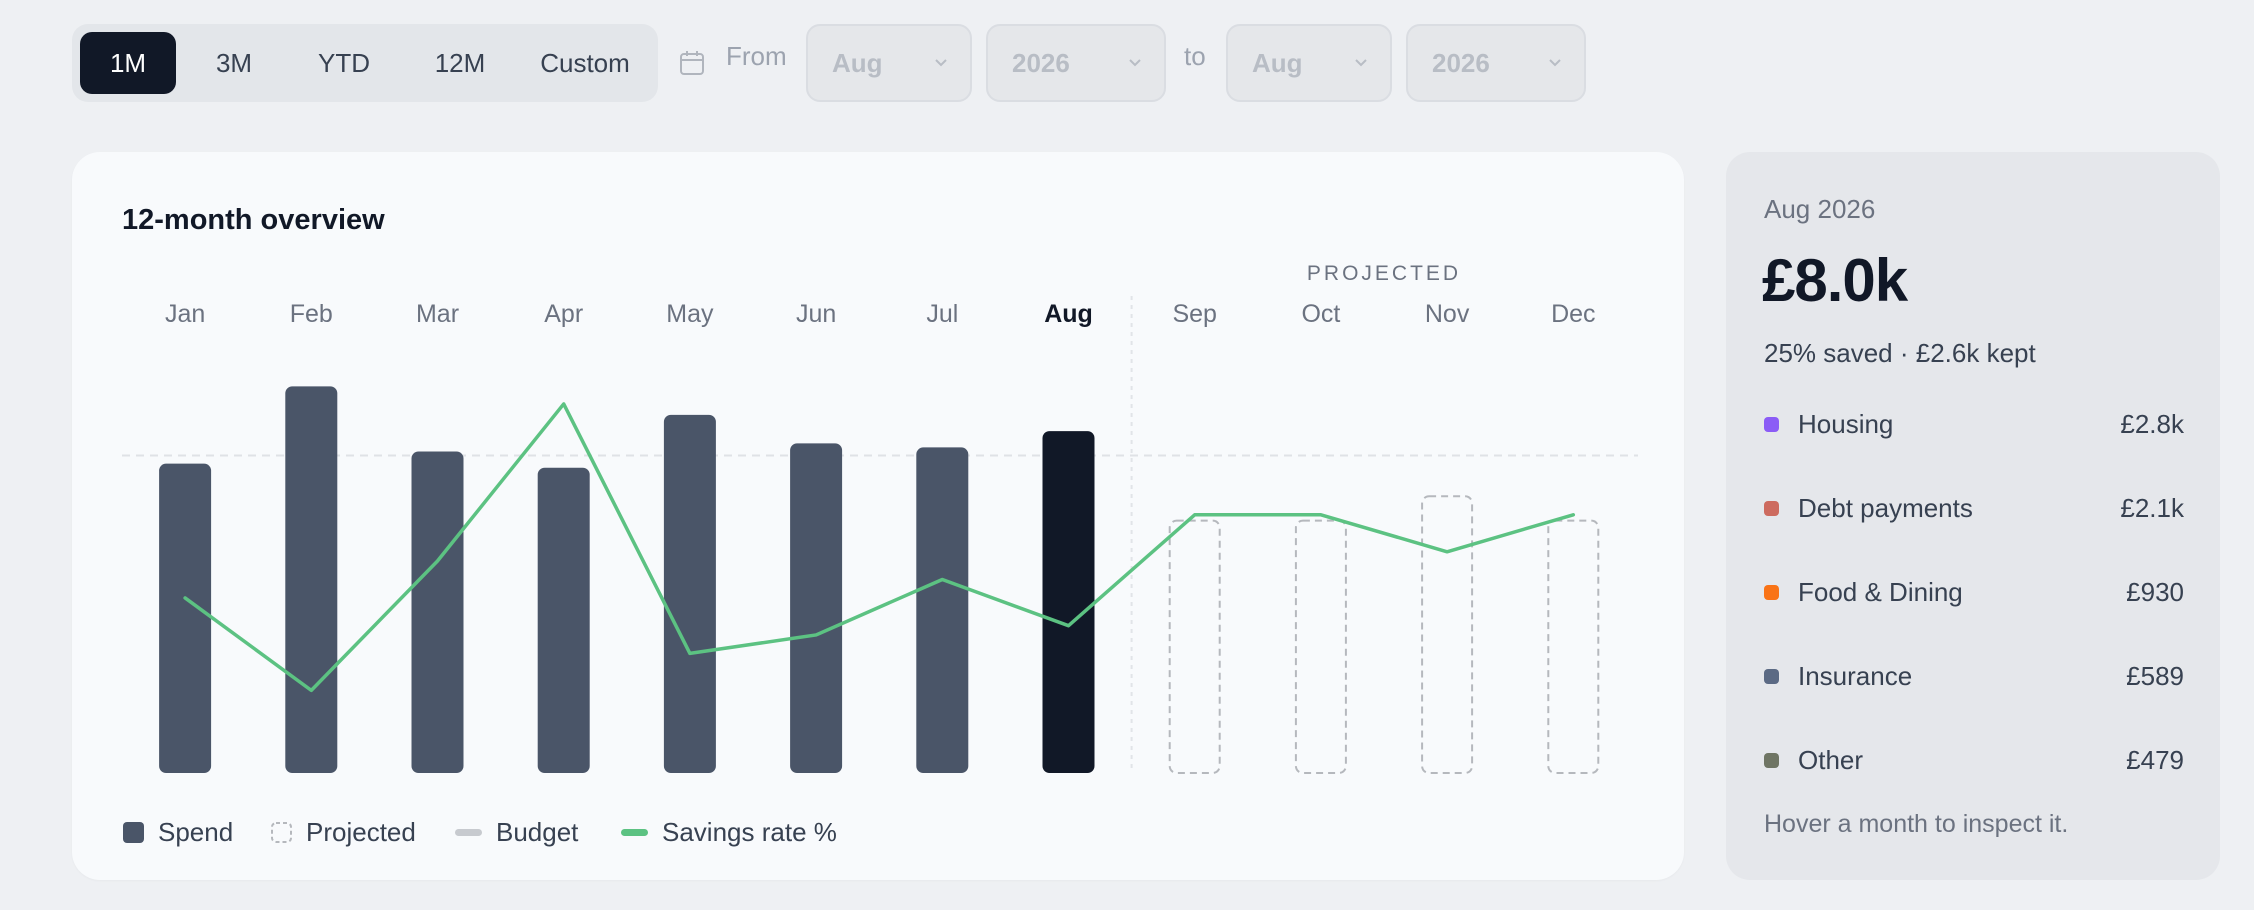 Image resolution: width=2254 pixels, height=910 pixels. Describe the element at coordinates (1320, 314) in the screenshot. I see `month-label-oct: Oct` at that location.